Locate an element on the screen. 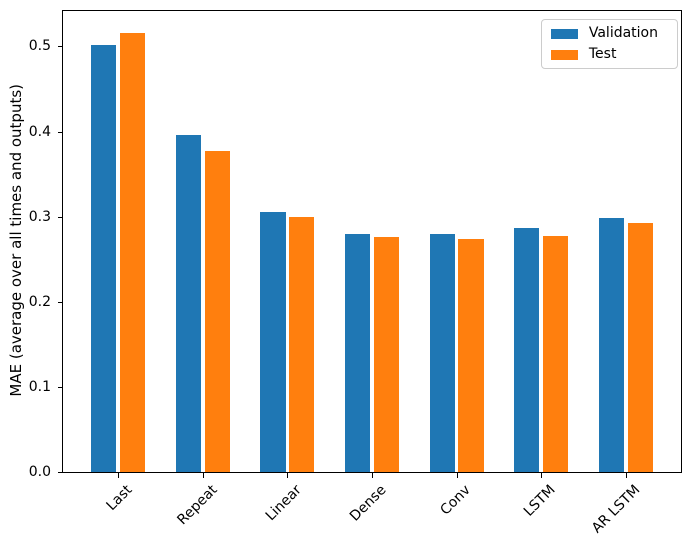 This screenshot has width=691, height=544. y-tick-label: 0.2 is located at coordinates (39, 301).